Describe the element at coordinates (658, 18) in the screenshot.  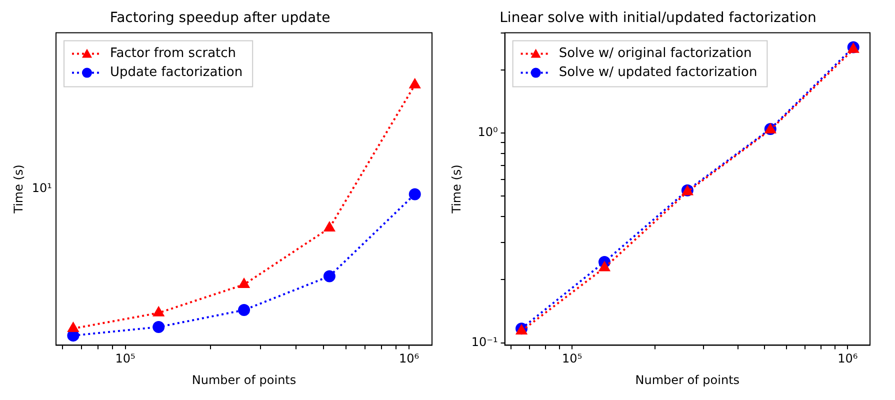
I see `chart-title: Linear solve with initial/updated factorization` at that location.